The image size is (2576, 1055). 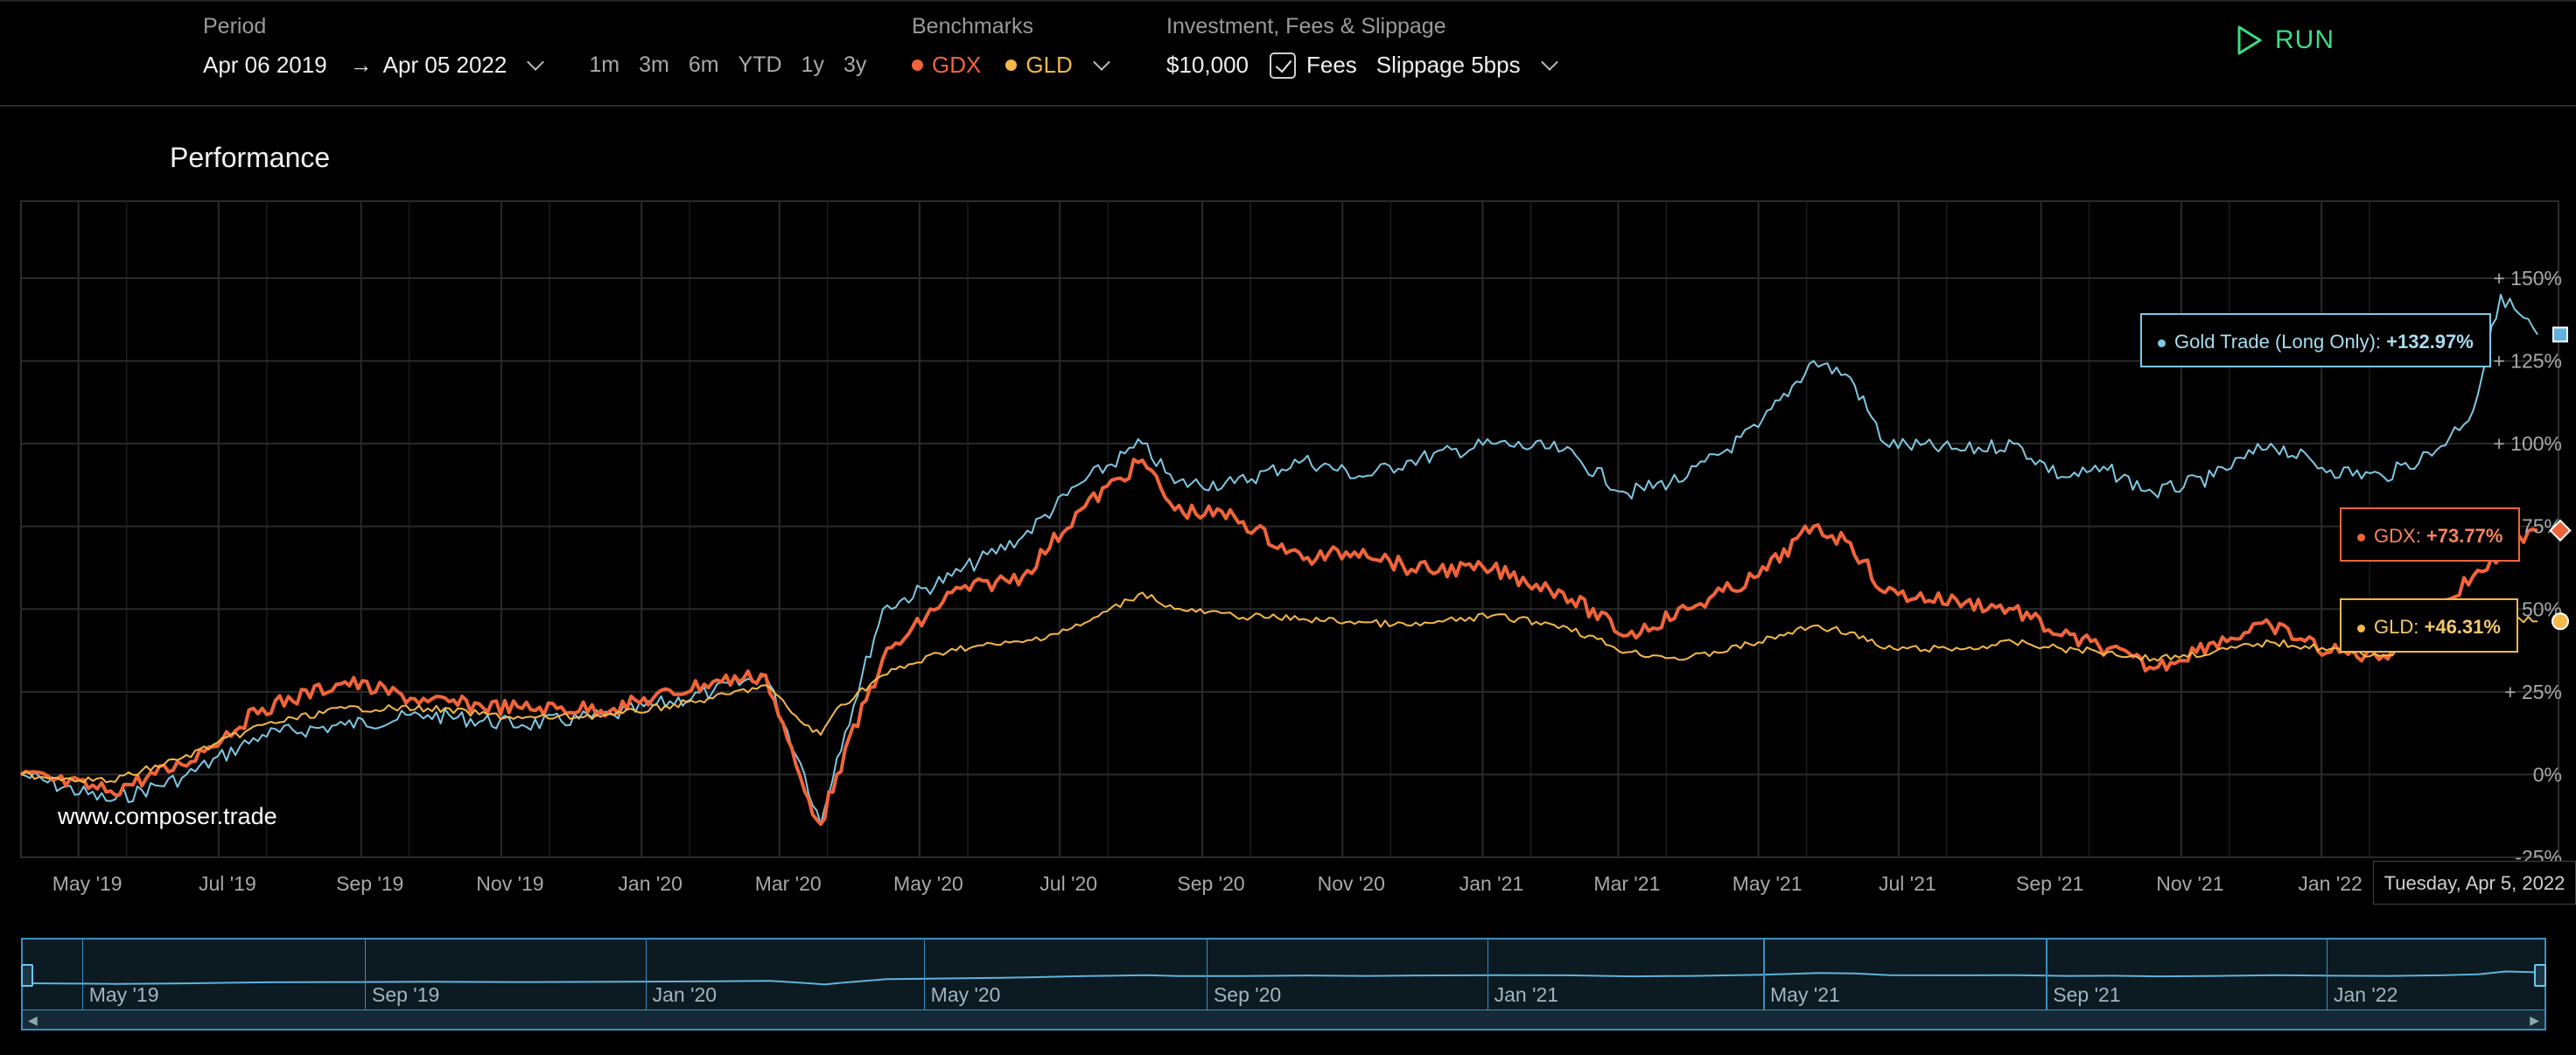 What do you see at coordinates (2462, 627) in the screenshot?
I see `tooltip-value: +46.31%` at bounding box center [2462, 627].